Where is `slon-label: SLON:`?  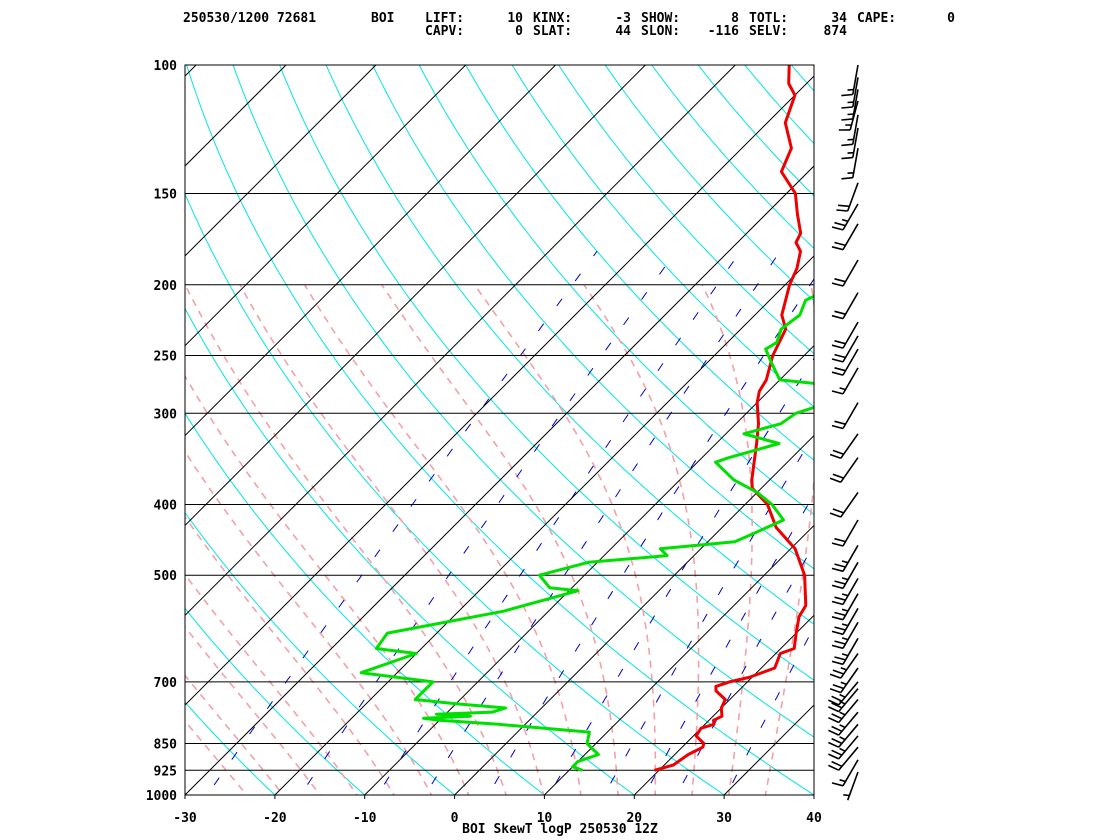 slon-label: SLON: is located at coordinates (660, 31).